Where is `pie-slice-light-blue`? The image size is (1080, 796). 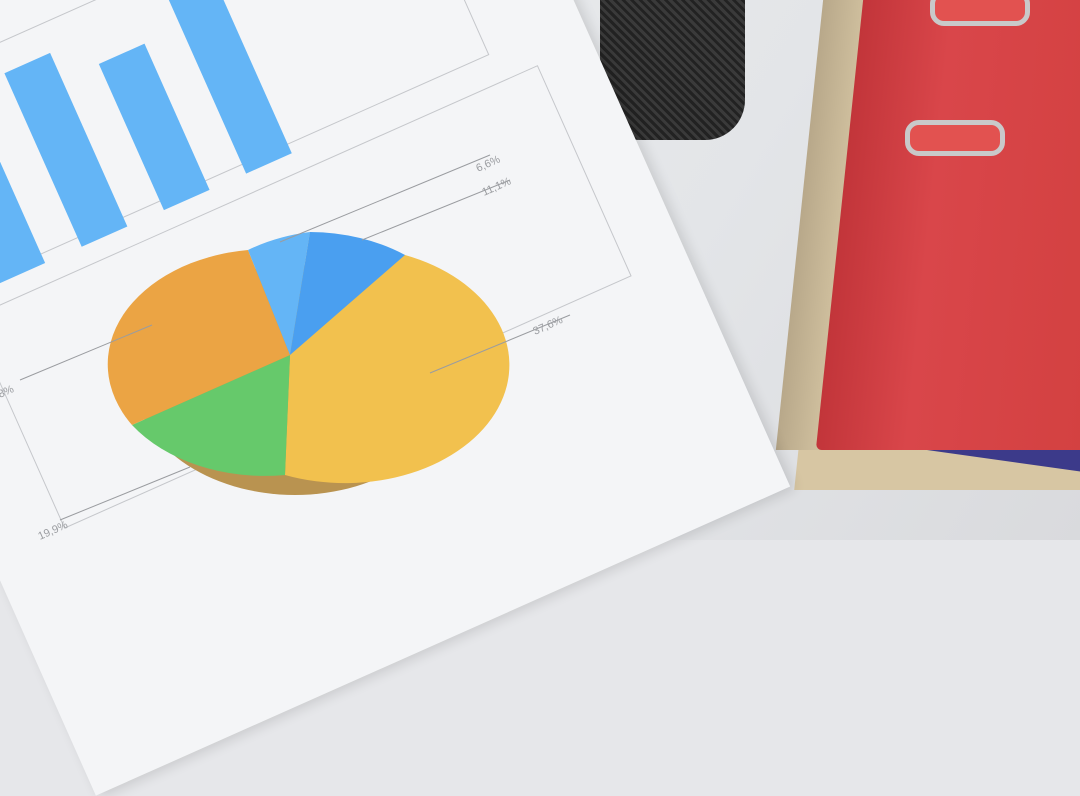
pie-slice-light-blue is located at coordinates (279, 293).